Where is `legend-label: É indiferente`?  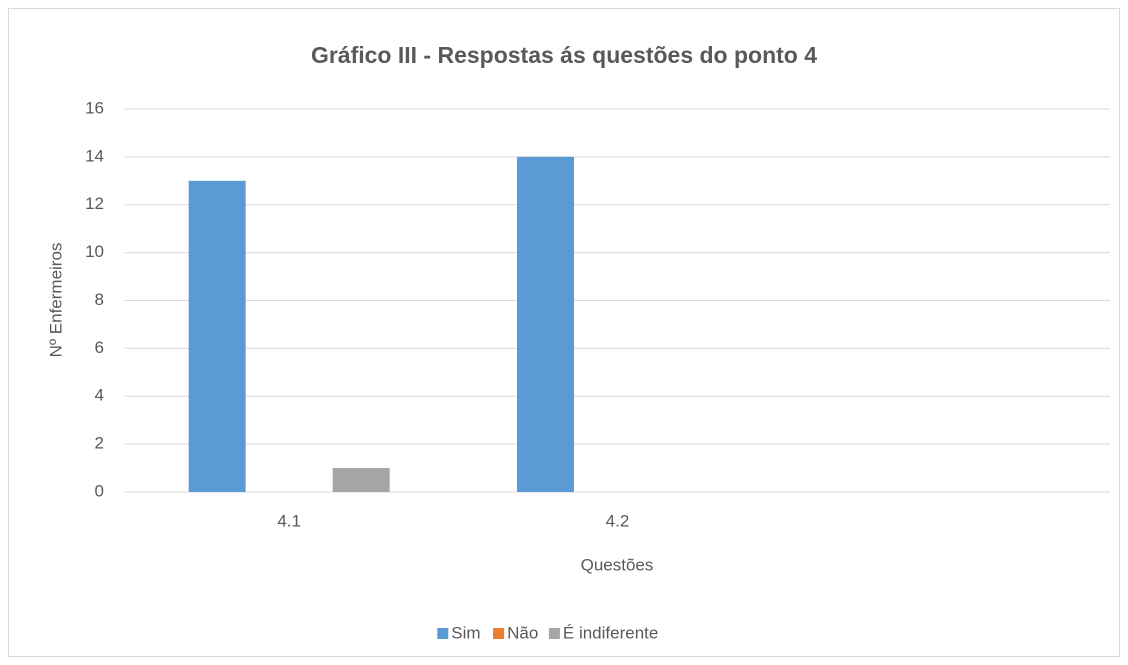
legend-label: É indiferente is located at coordinates (610, 632).